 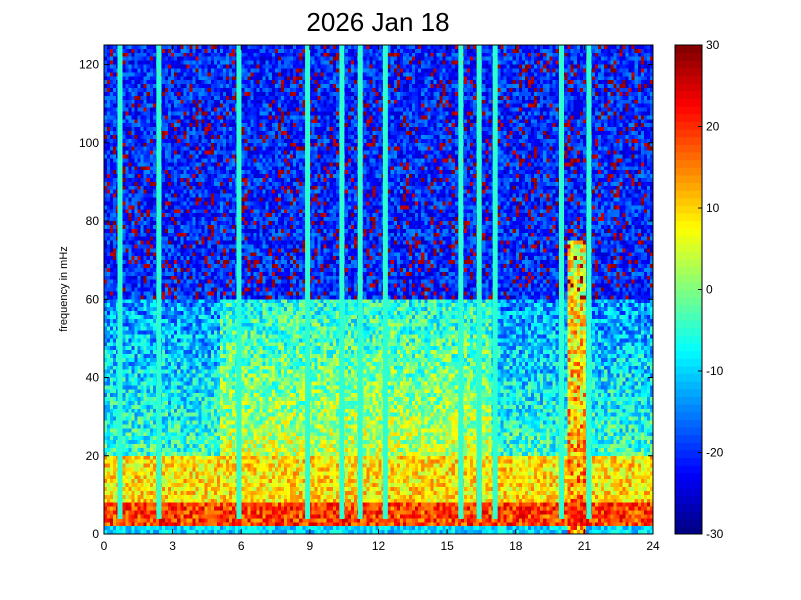 What do you see at coordinates (713, 127) in the screenshot?
I see `colorbar-tick-label-5: 20` at bounding box center [713, 127].